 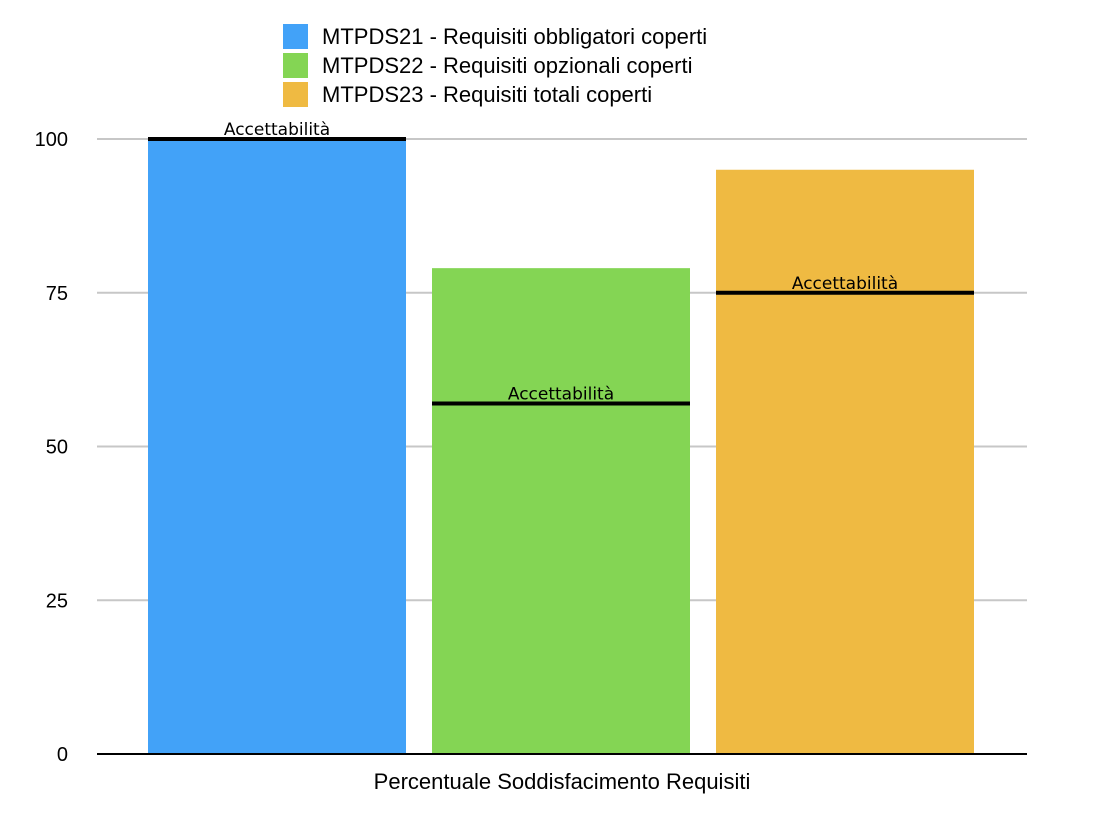 What do you see at coordinates (514, 36) in the screenshot?
I see `legend-label: MTPDS21 - Requisiti obbligatori coperti` at bounding box center [514, 36].